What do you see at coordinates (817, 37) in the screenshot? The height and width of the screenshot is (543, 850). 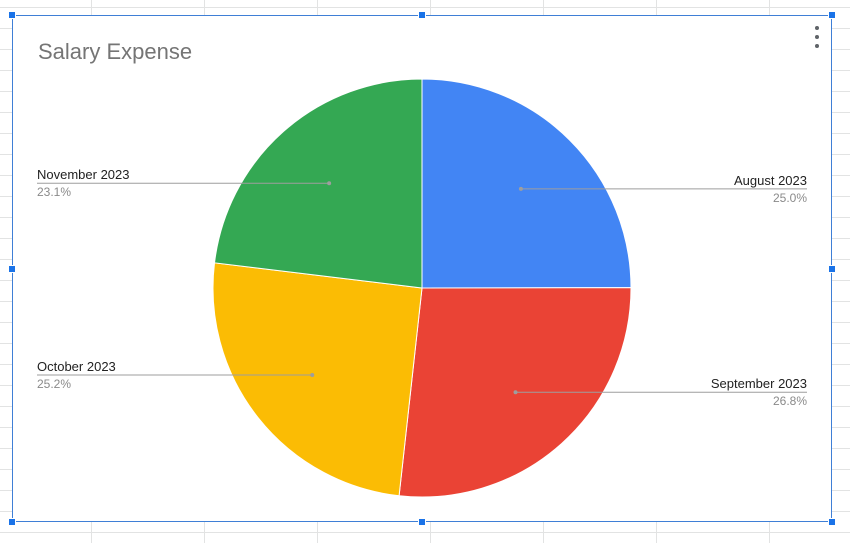 I see `more-vert-icon` at bounding box center [817, 37].